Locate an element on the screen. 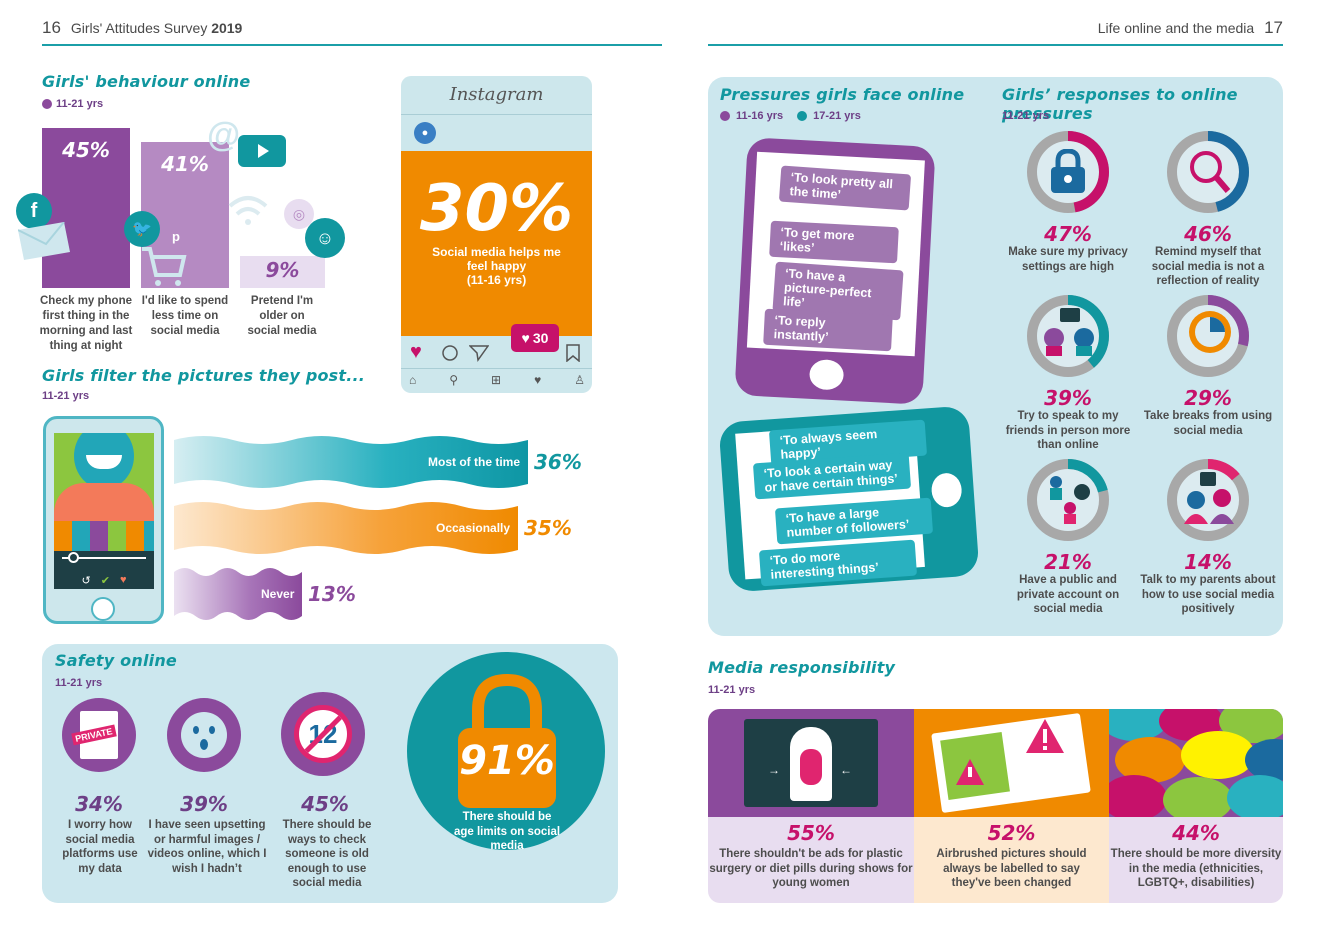 This screenshot has width=1327, height=943. behaviour-title: Girls' behaviour online is located at coordinates (146, 81).